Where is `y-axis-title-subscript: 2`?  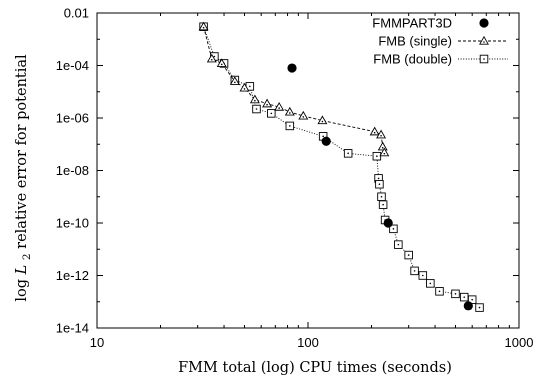 y-axis-title-subscript: 2 is located at coordinates (27, 256).